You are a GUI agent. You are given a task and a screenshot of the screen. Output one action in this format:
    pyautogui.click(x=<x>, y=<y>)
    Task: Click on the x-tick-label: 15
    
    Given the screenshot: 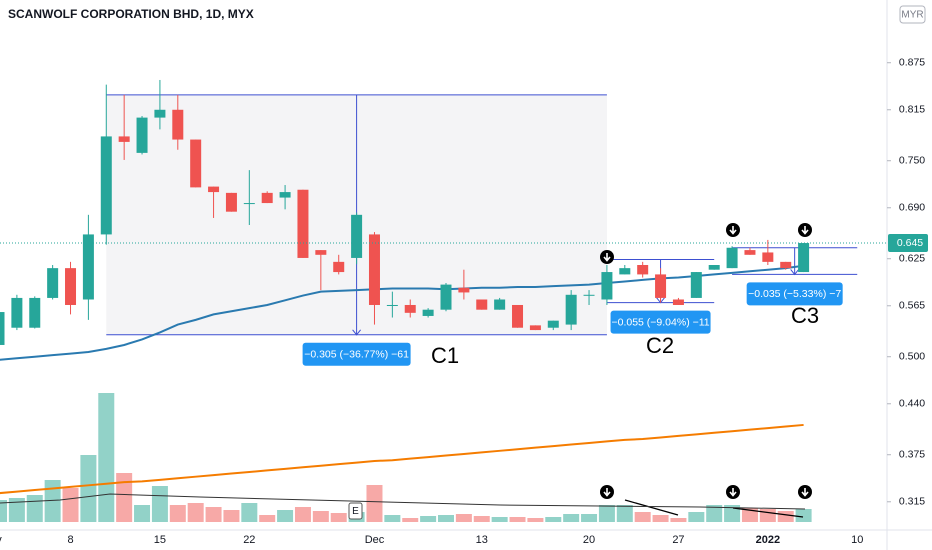 What is the action you would take?
    pyautogui.click(x=160, y=540)
    